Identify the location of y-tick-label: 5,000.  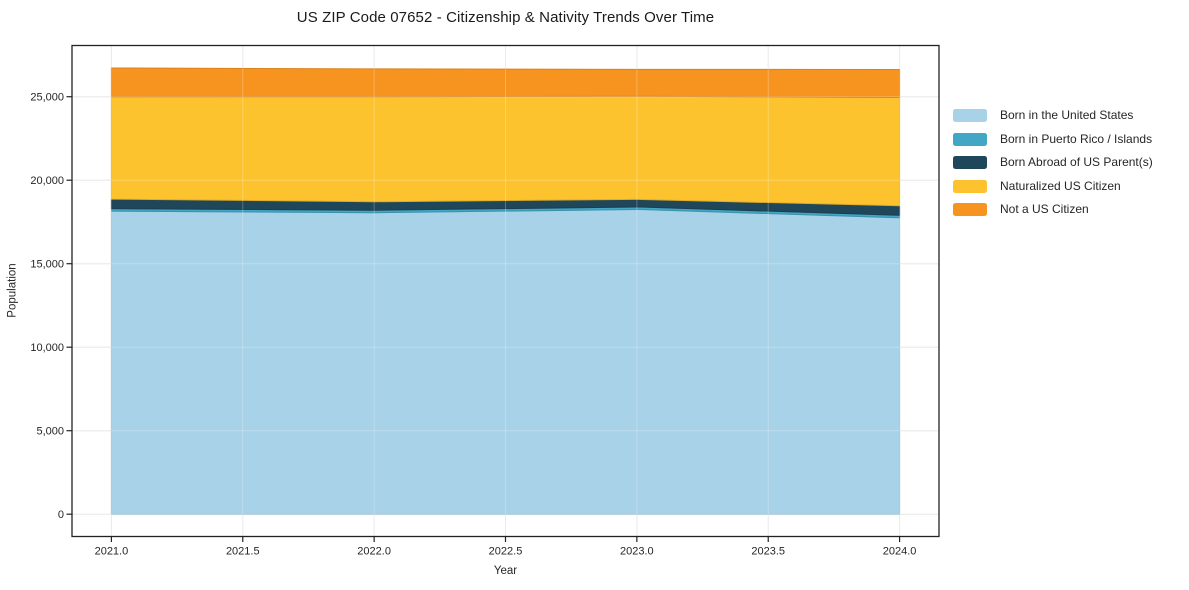
(50, 431).